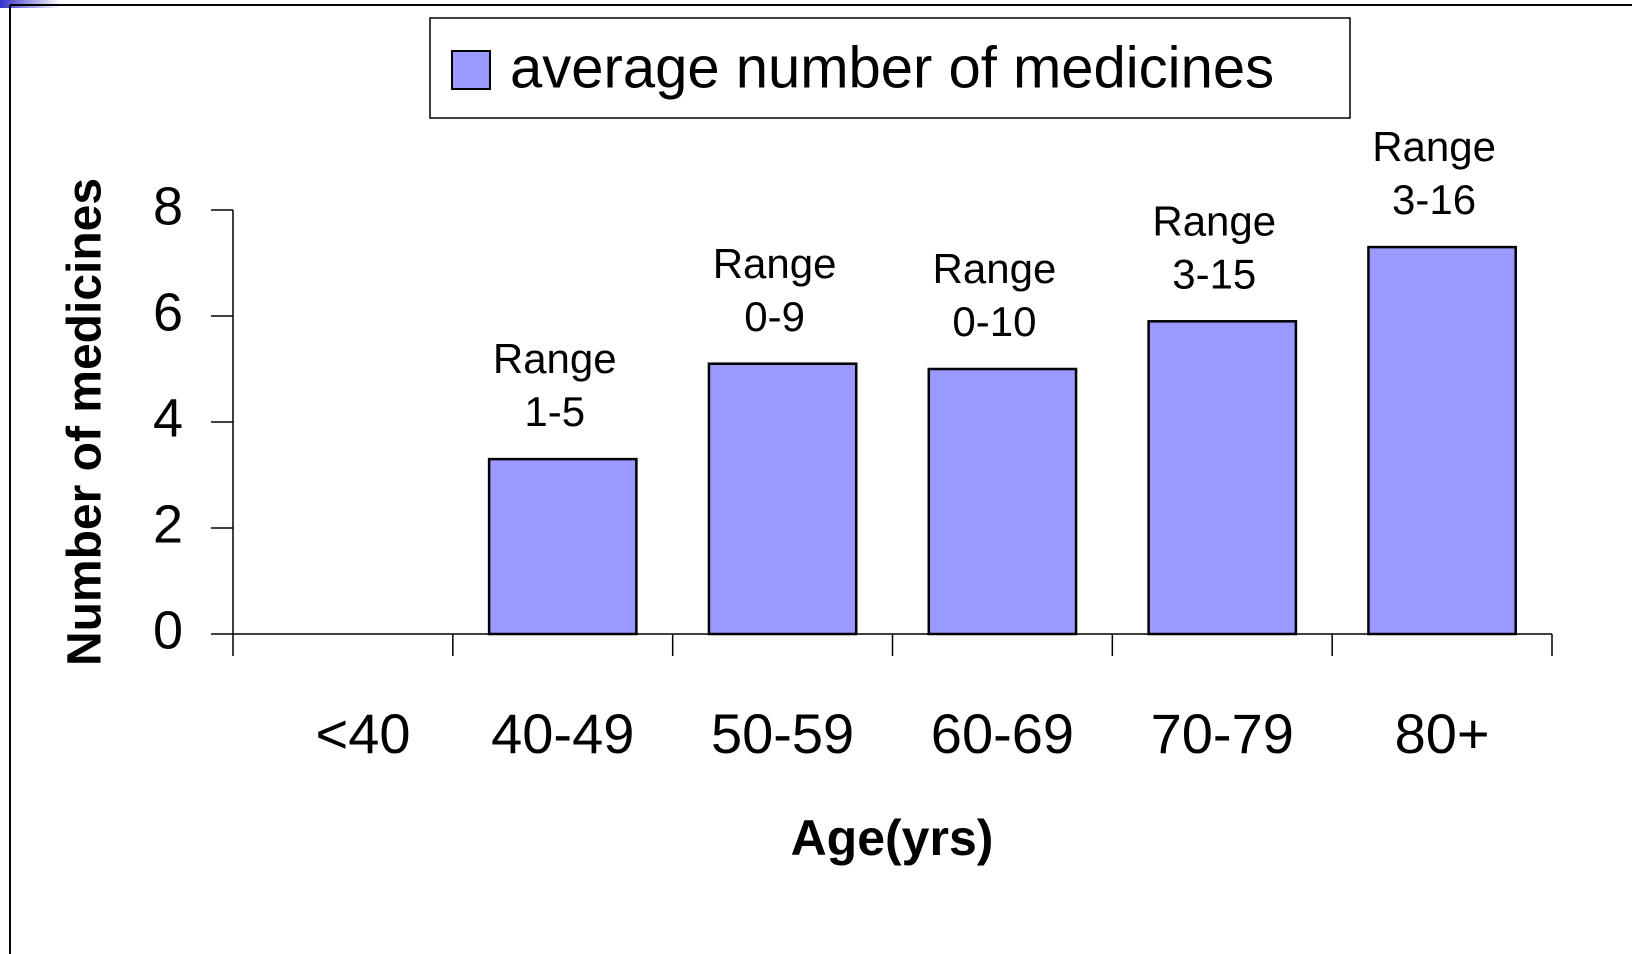 The width and height of the screenshot is (1632, 954). Describe the element at coordinates (168, 312) in the screenshot. I see `y-tick-label: 6` at that location.